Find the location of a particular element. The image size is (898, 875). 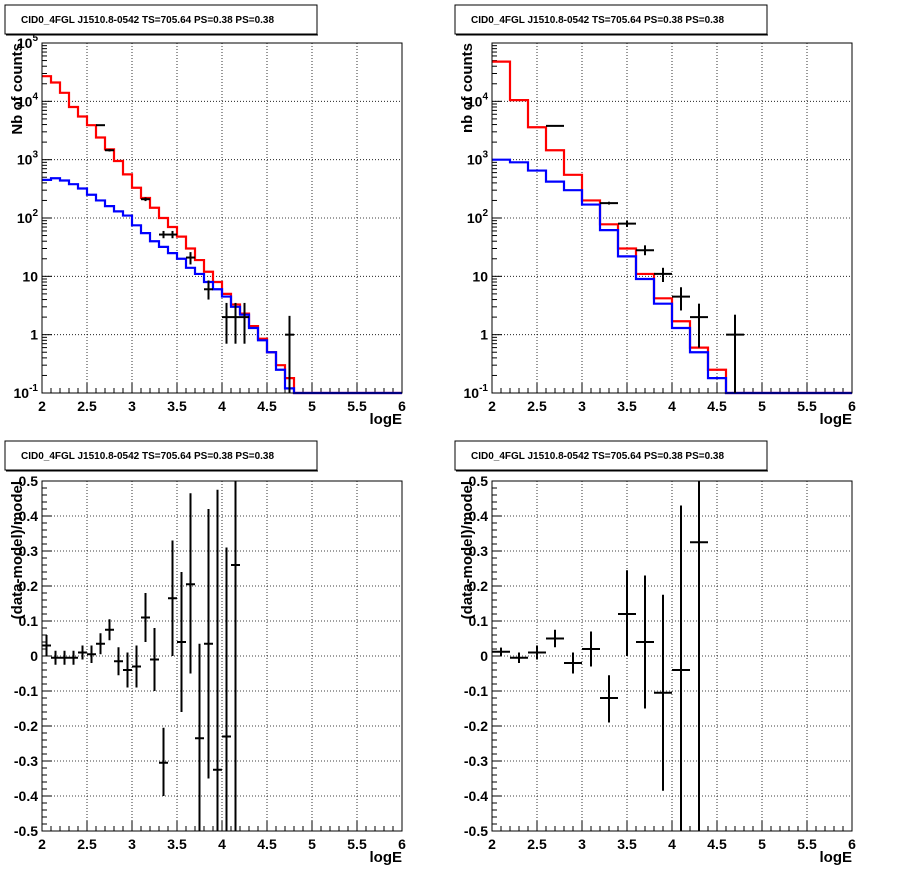

x-tick-label: 5 is located at coordinates (312, 844).